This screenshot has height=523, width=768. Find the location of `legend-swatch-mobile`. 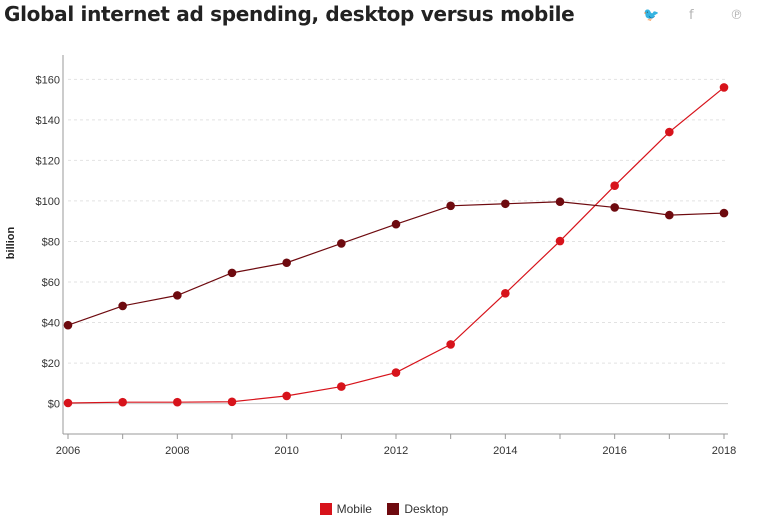

legend-swatch-mobile is located at coordinates (325, 509).